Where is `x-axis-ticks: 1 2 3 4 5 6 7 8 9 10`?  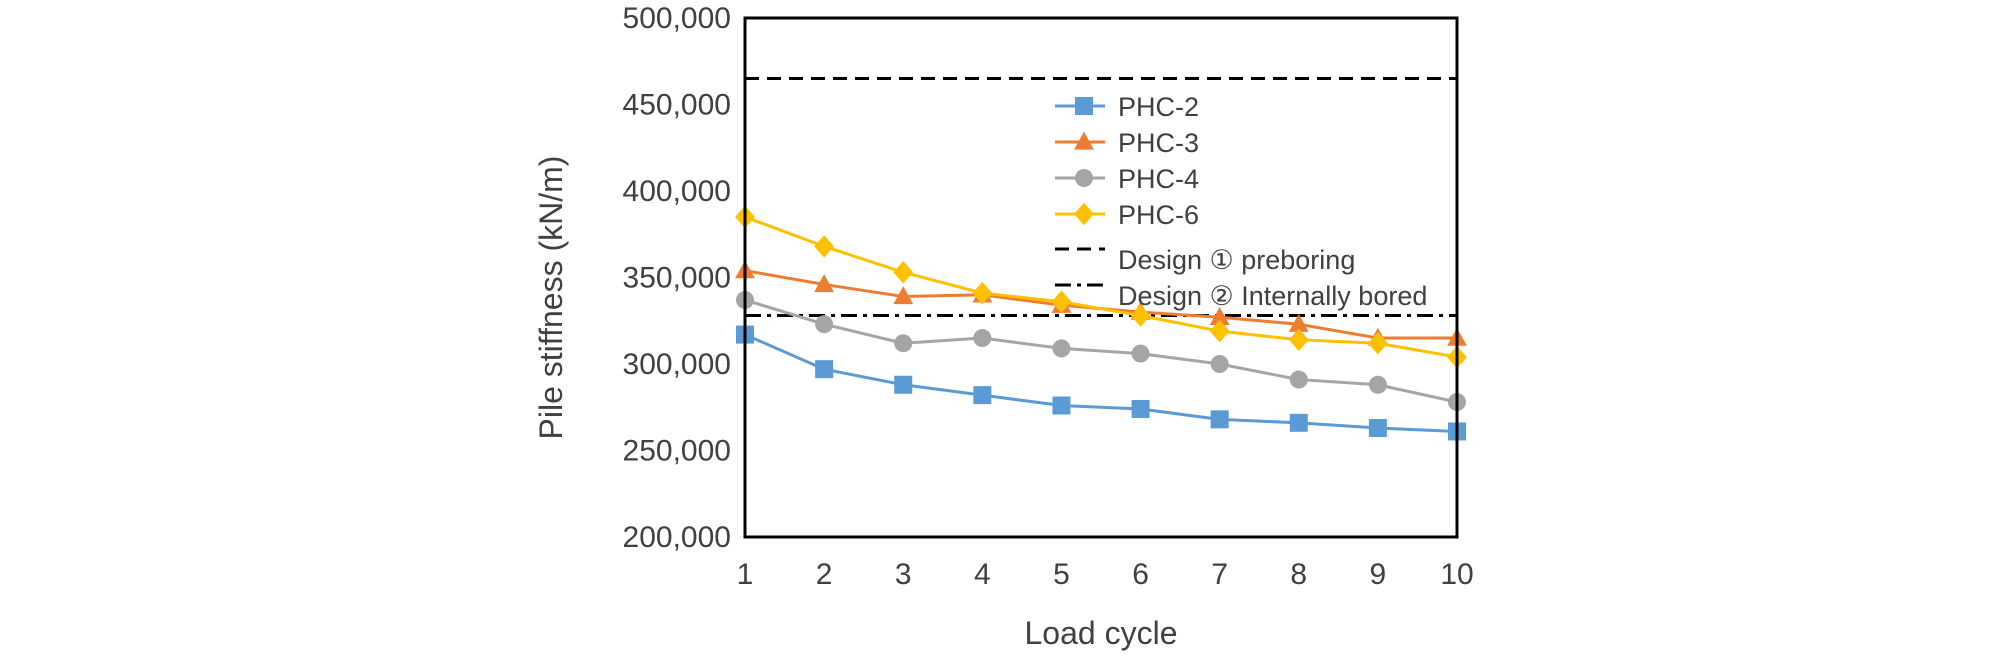 x-axis-ticks: 1 2 3 4 5 6 7 8 9 10 is located at coordinates (1105, 574).